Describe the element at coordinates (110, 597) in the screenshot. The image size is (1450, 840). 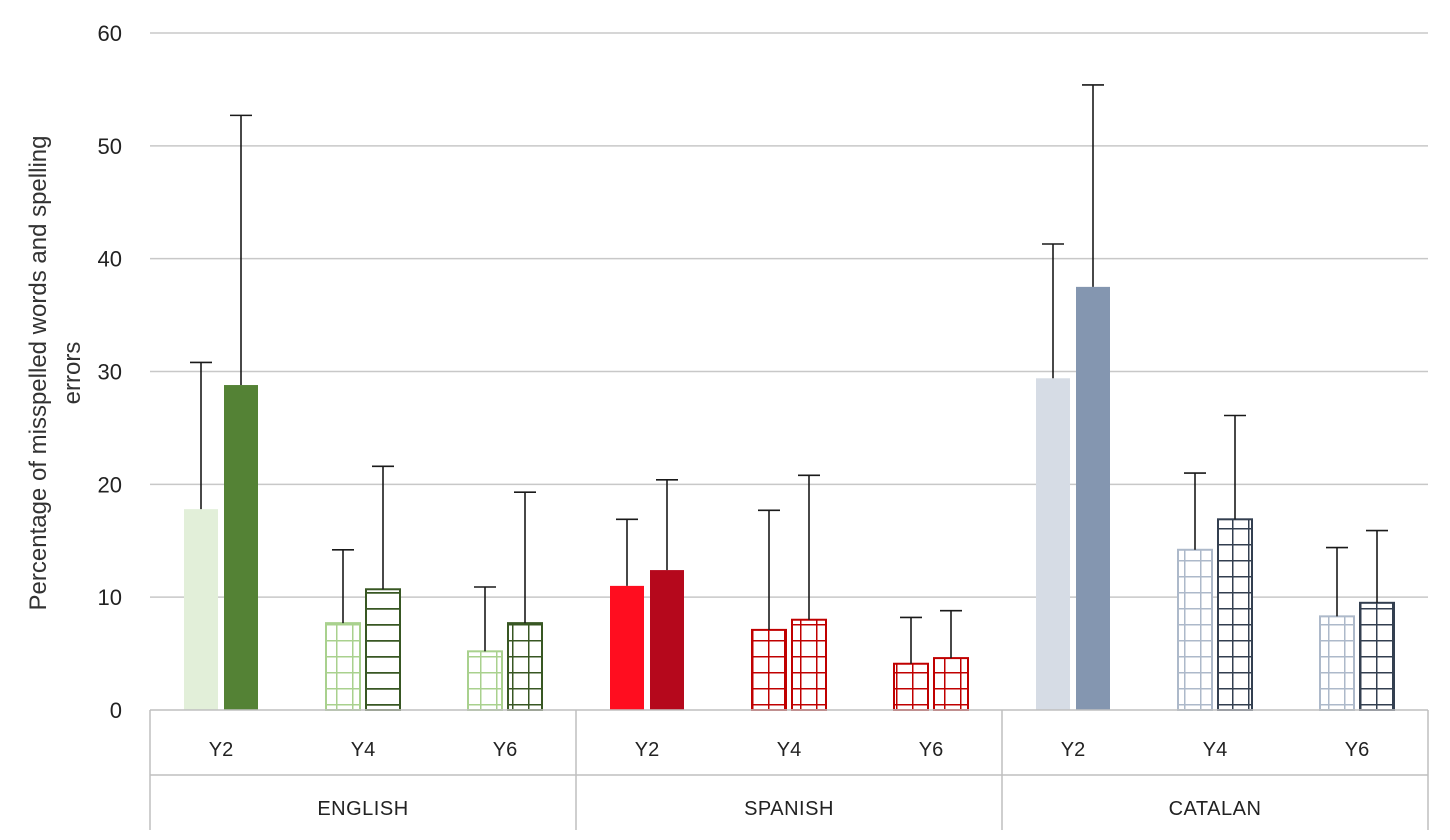
I see `y-tick-label: 10` at that location.